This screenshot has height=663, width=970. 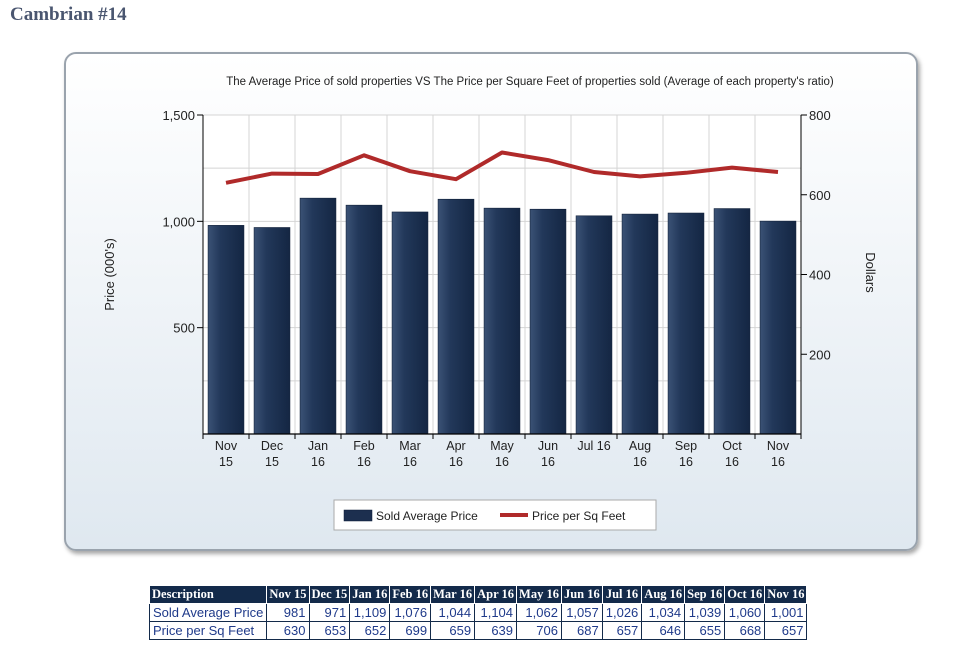 What do you see at coordinates (705, 612) in the screenshot?
I see `table-cell: 1,039` at bounding box center [705, 612].